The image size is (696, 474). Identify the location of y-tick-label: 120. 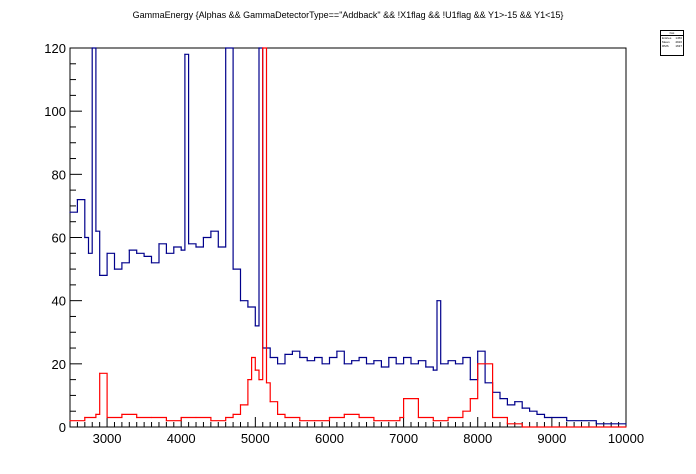
(55, 48).